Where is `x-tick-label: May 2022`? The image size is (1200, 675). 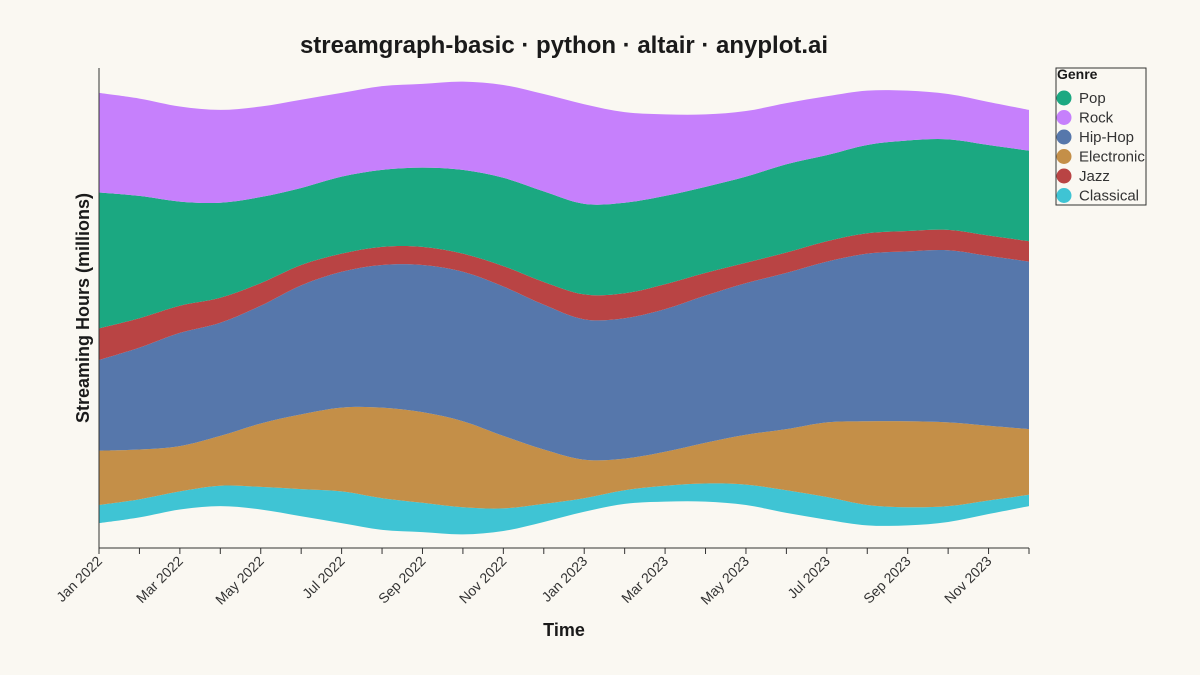
x-tick-label: May 2022 is located at coordinates (239, 580).